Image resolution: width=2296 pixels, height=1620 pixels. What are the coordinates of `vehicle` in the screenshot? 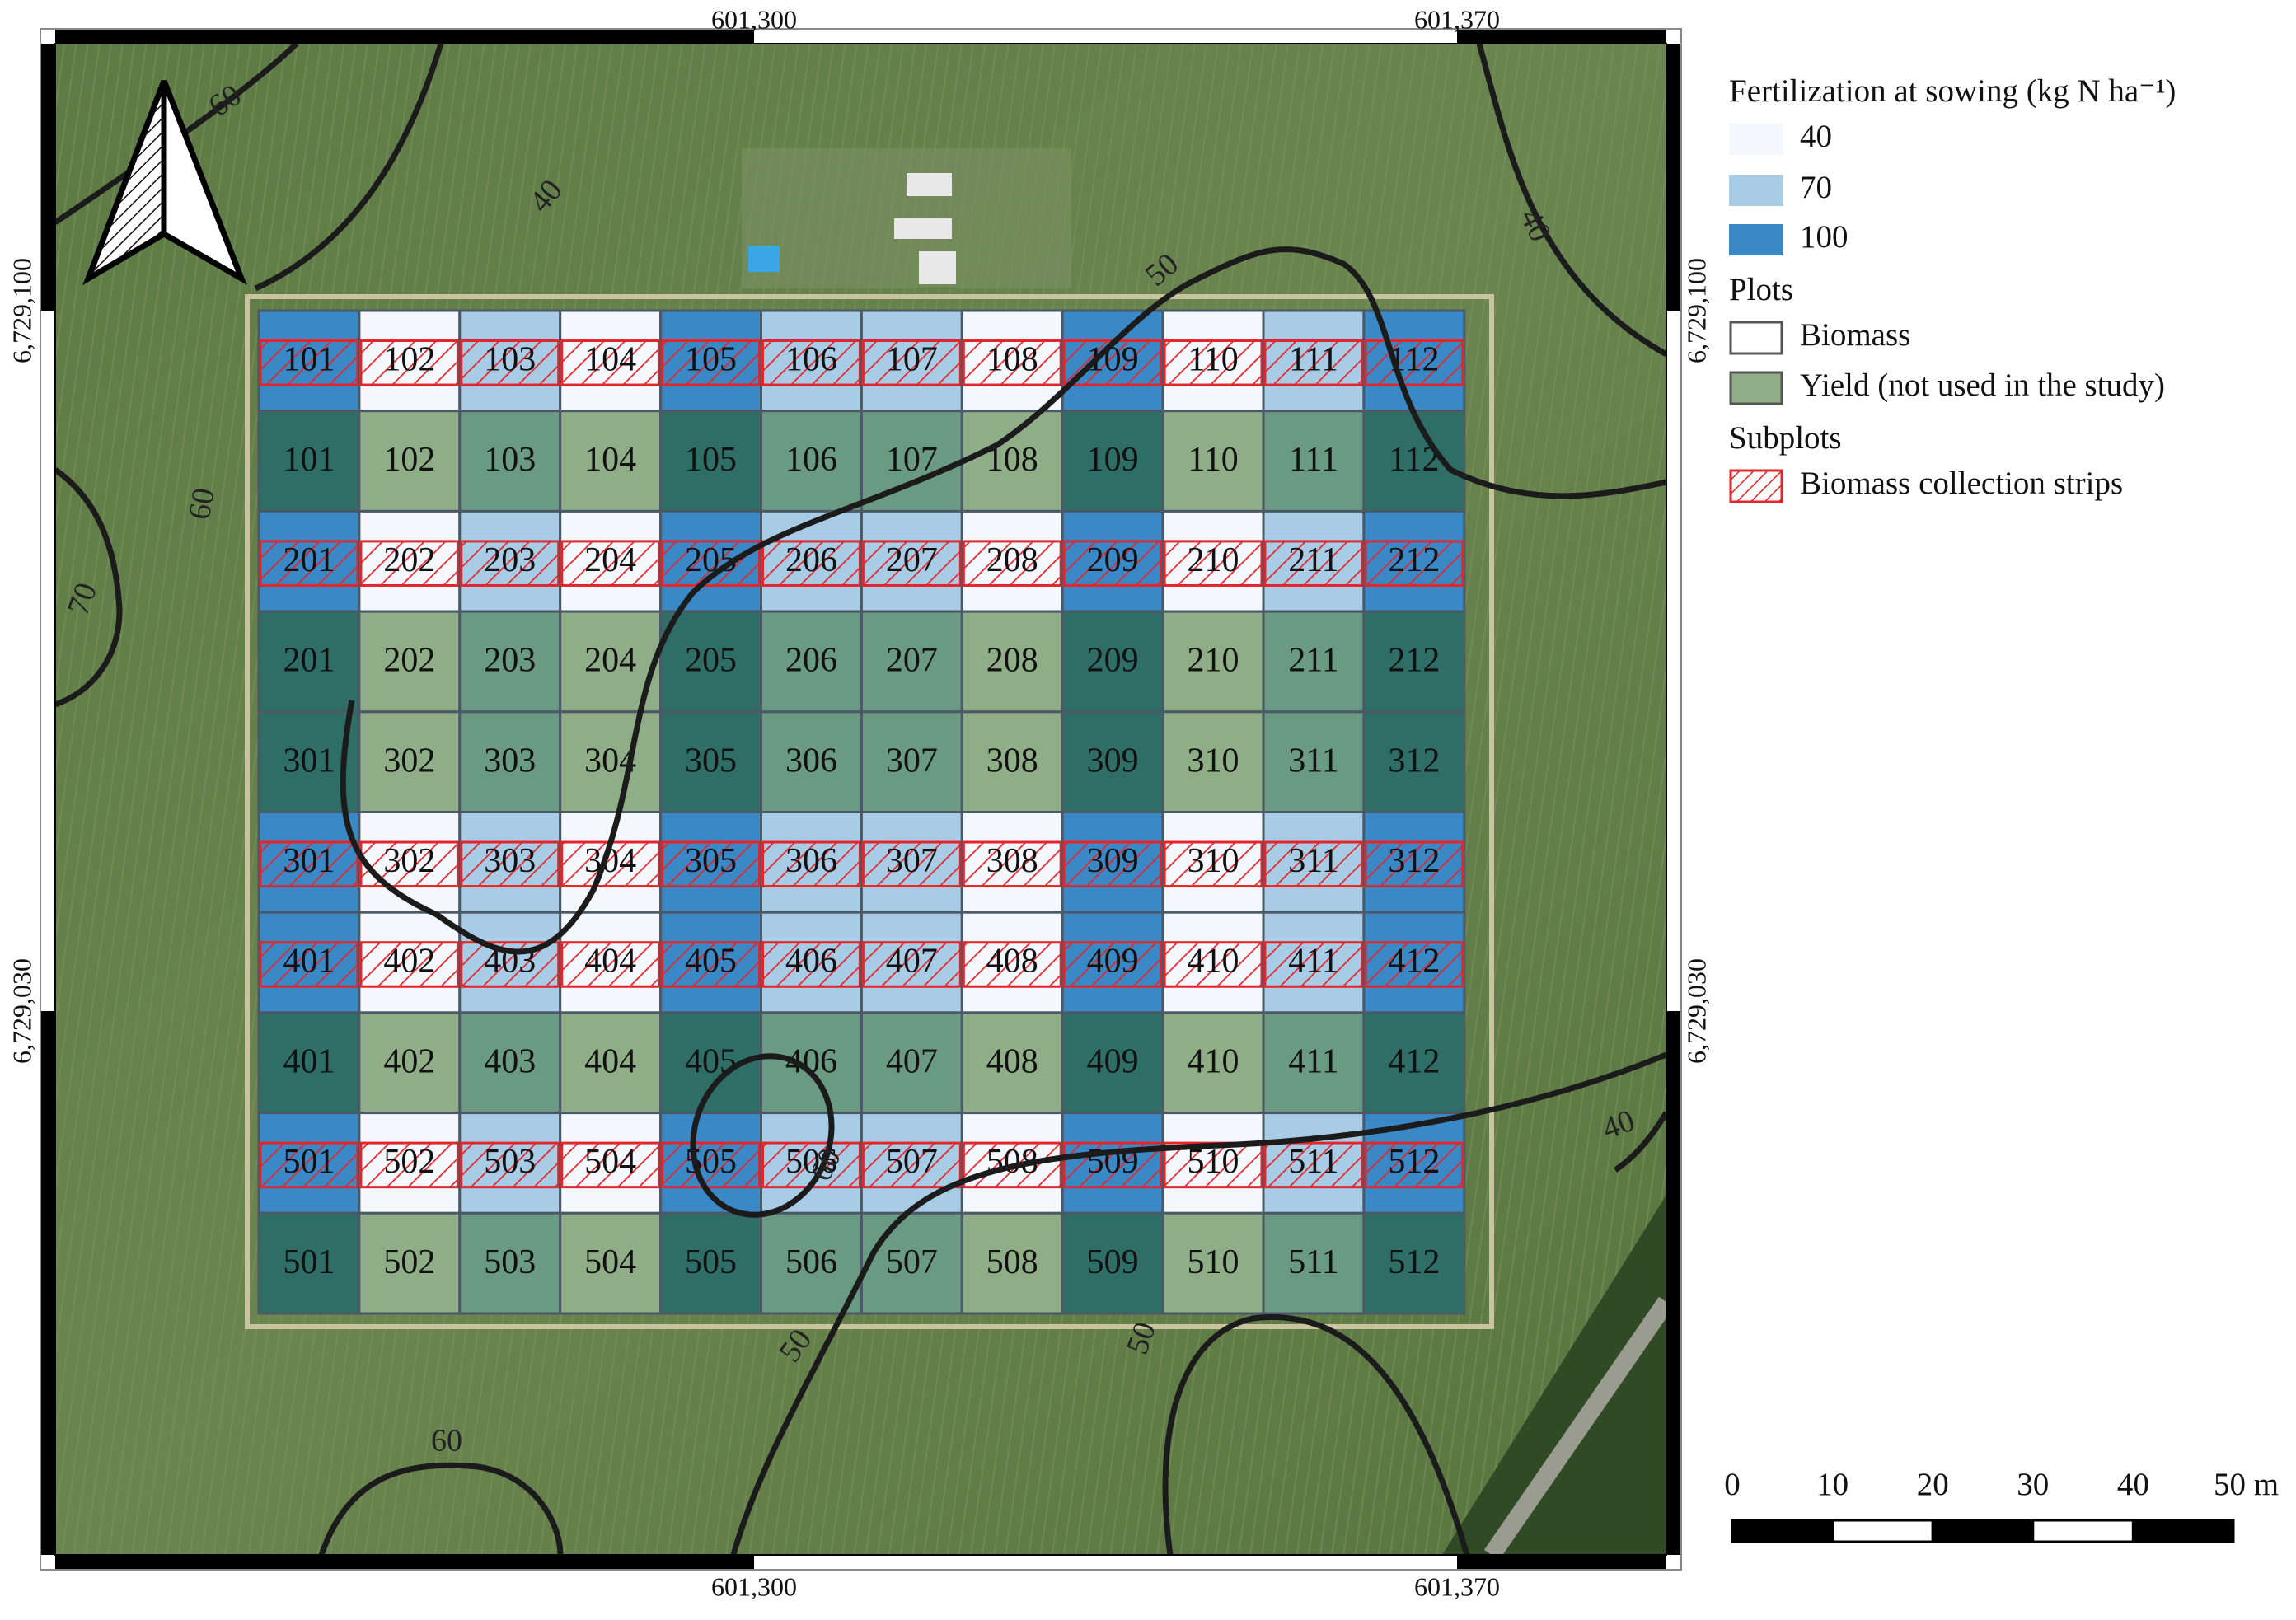 It's located at (923, 229).